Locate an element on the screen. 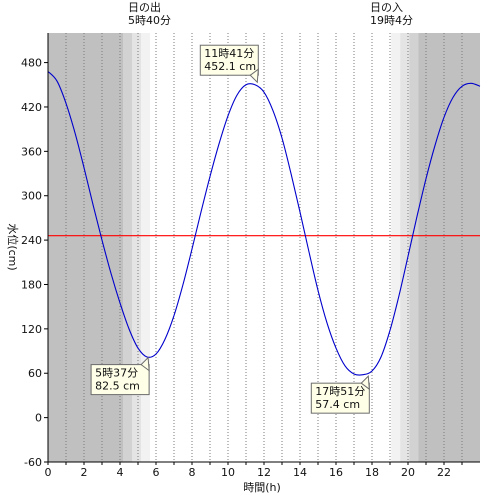  y-tick-label: 0 is located at coordinates (38, 418).